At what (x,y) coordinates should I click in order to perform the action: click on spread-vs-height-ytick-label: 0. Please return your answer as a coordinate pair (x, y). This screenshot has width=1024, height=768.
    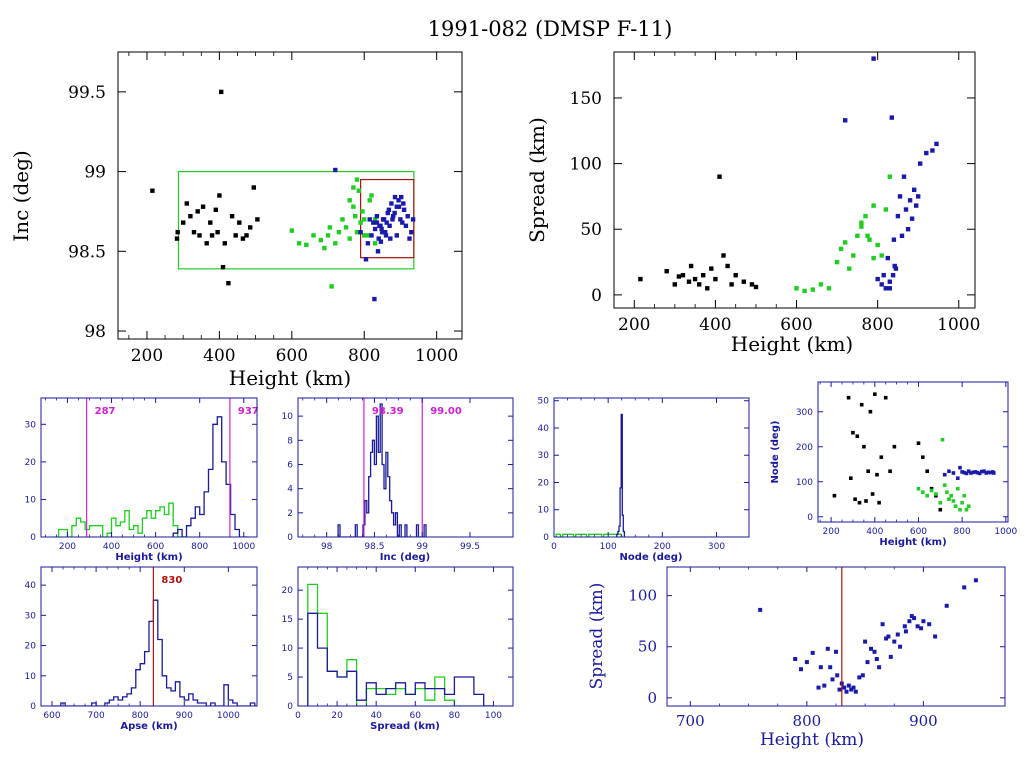
    Looking at the image, I should click on (596, 296).